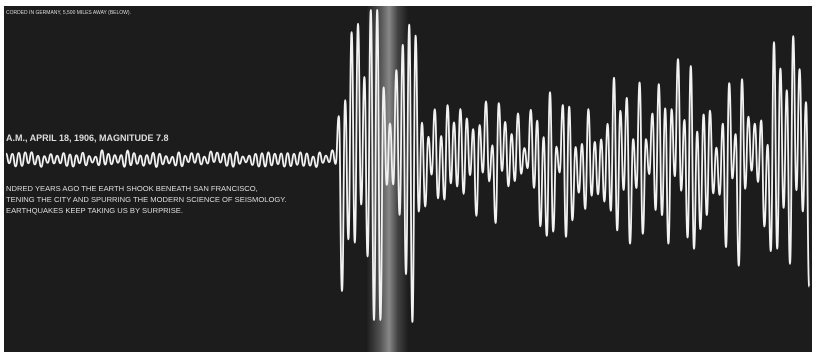 The height and width of the screenshot is (356, 816). Describe the element at coordinates (94, 210) in the screenshot. I see `body-line: EARTHQUAKES KEEP TAKING US BY SURPRISE.` at that location.